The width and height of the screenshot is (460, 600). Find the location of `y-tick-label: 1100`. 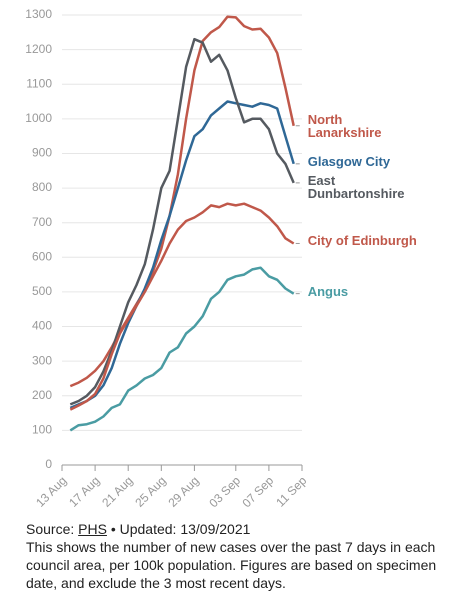

y-tick-label: 1100 is located at coordinates (39, 83).